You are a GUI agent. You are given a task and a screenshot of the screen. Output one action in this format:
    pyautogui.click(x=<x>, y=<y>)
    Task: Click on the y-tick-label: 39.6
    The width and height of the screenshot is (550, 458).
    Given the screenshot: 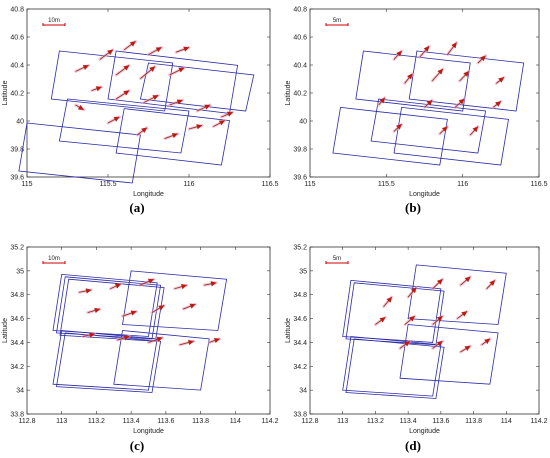 What is the action you would take?
    pyautogui.click(x=17, y=178)
    